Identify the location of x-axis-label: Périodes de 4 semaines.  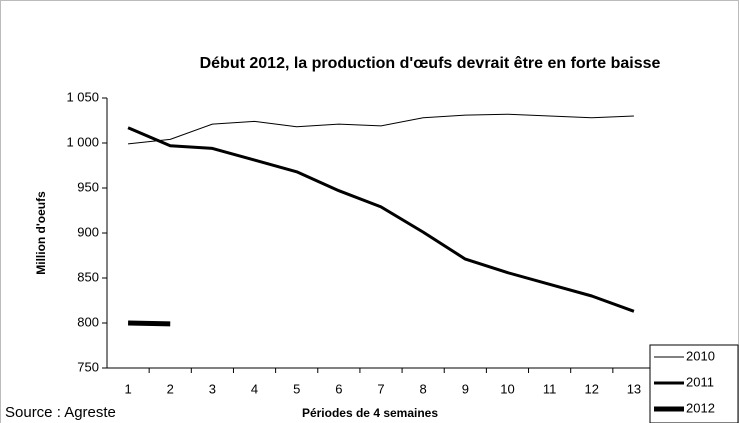
(370, 413).